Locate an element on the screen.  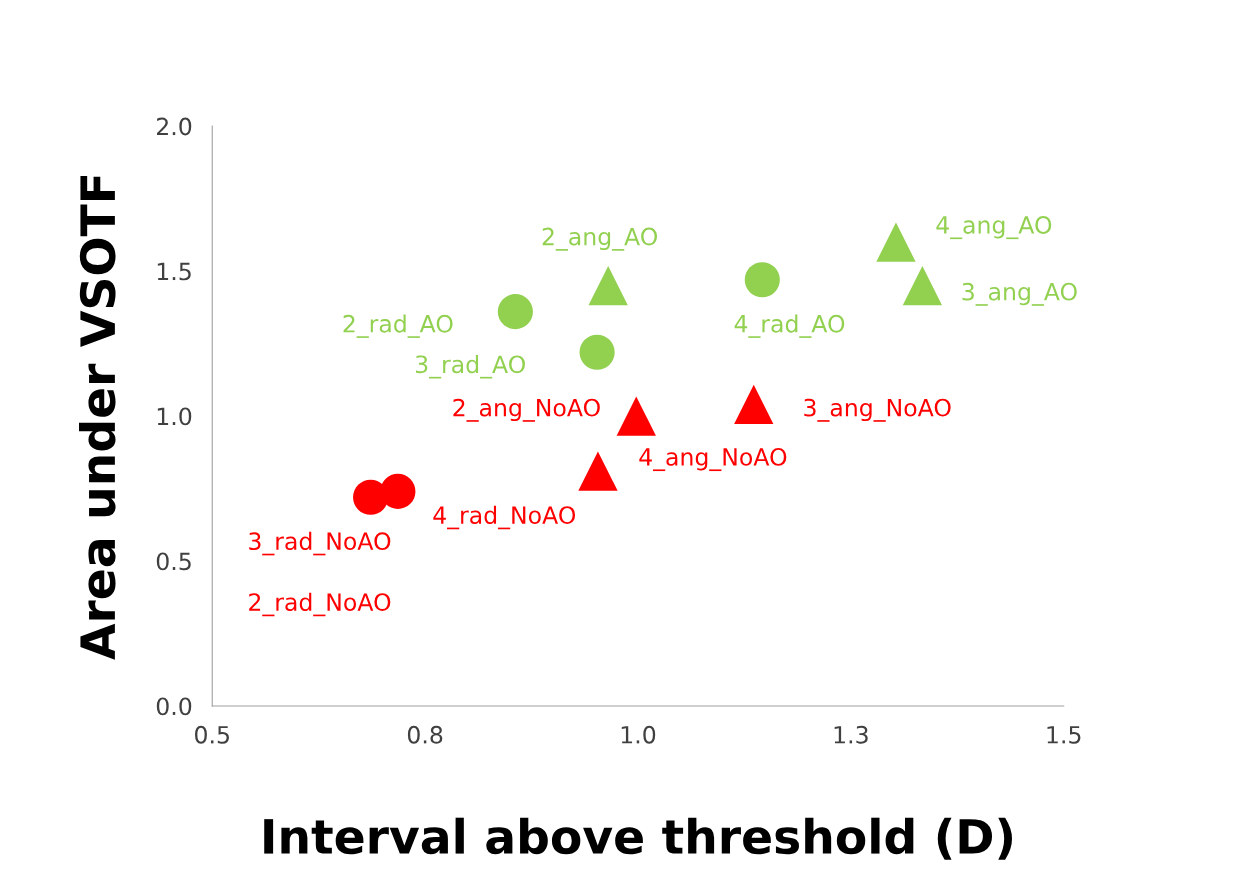
annotation: 2_rad_NoAO is located at coordinates (320, 604).